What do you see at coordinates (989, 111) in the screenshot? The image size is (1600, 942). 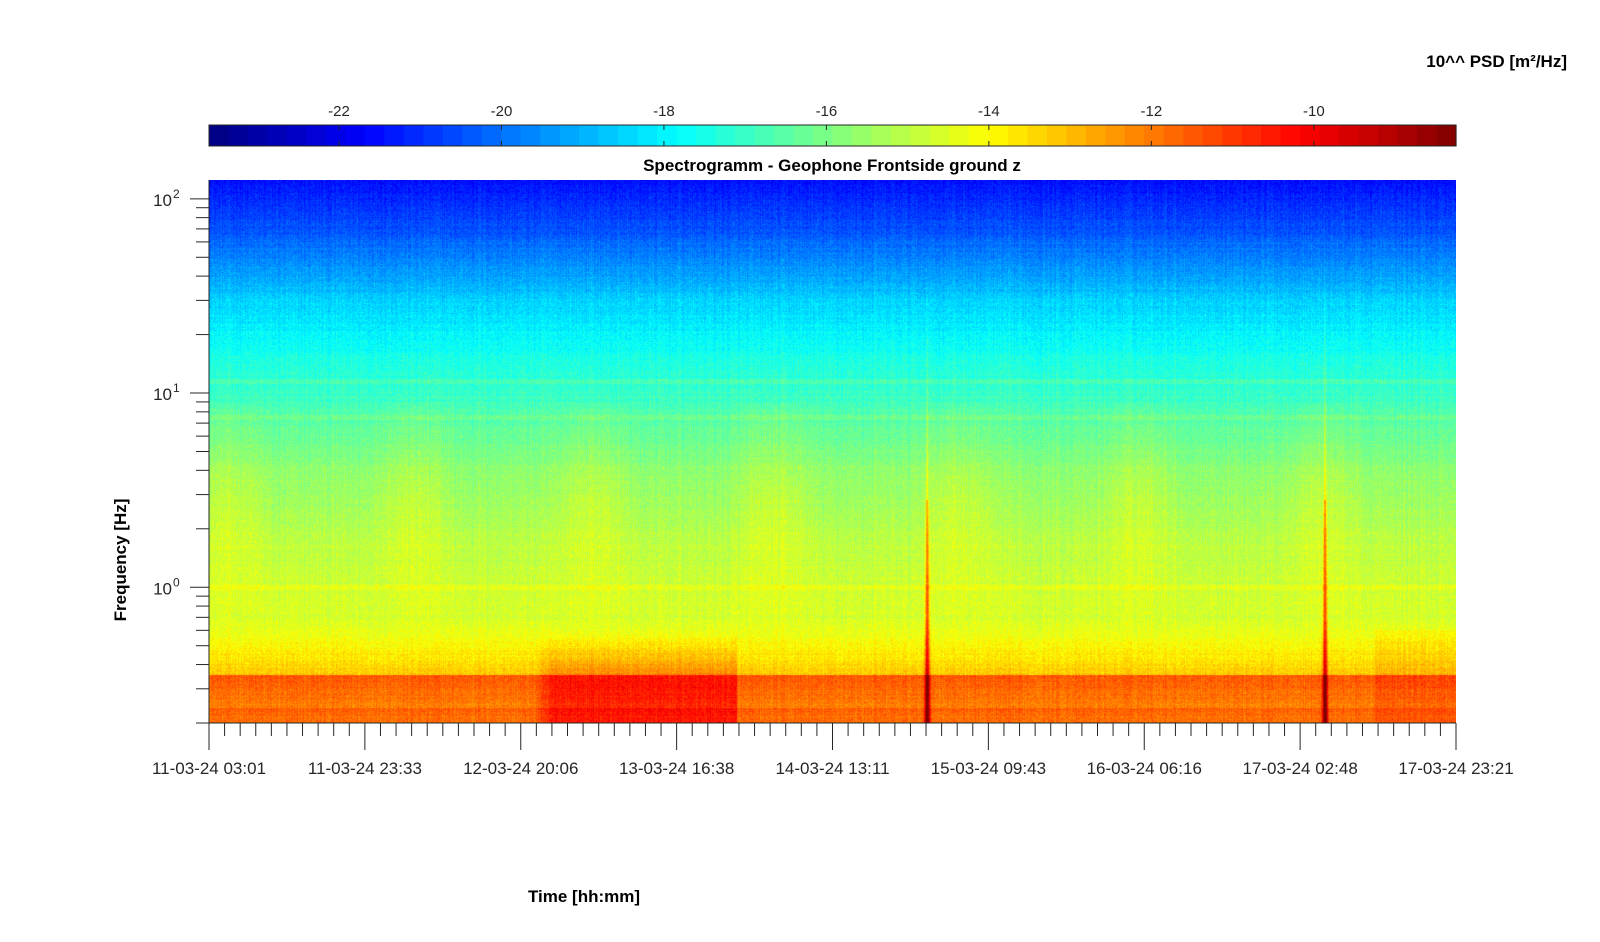 I see `colorbar-tick-label: -14` at bounding box center [989, 111].